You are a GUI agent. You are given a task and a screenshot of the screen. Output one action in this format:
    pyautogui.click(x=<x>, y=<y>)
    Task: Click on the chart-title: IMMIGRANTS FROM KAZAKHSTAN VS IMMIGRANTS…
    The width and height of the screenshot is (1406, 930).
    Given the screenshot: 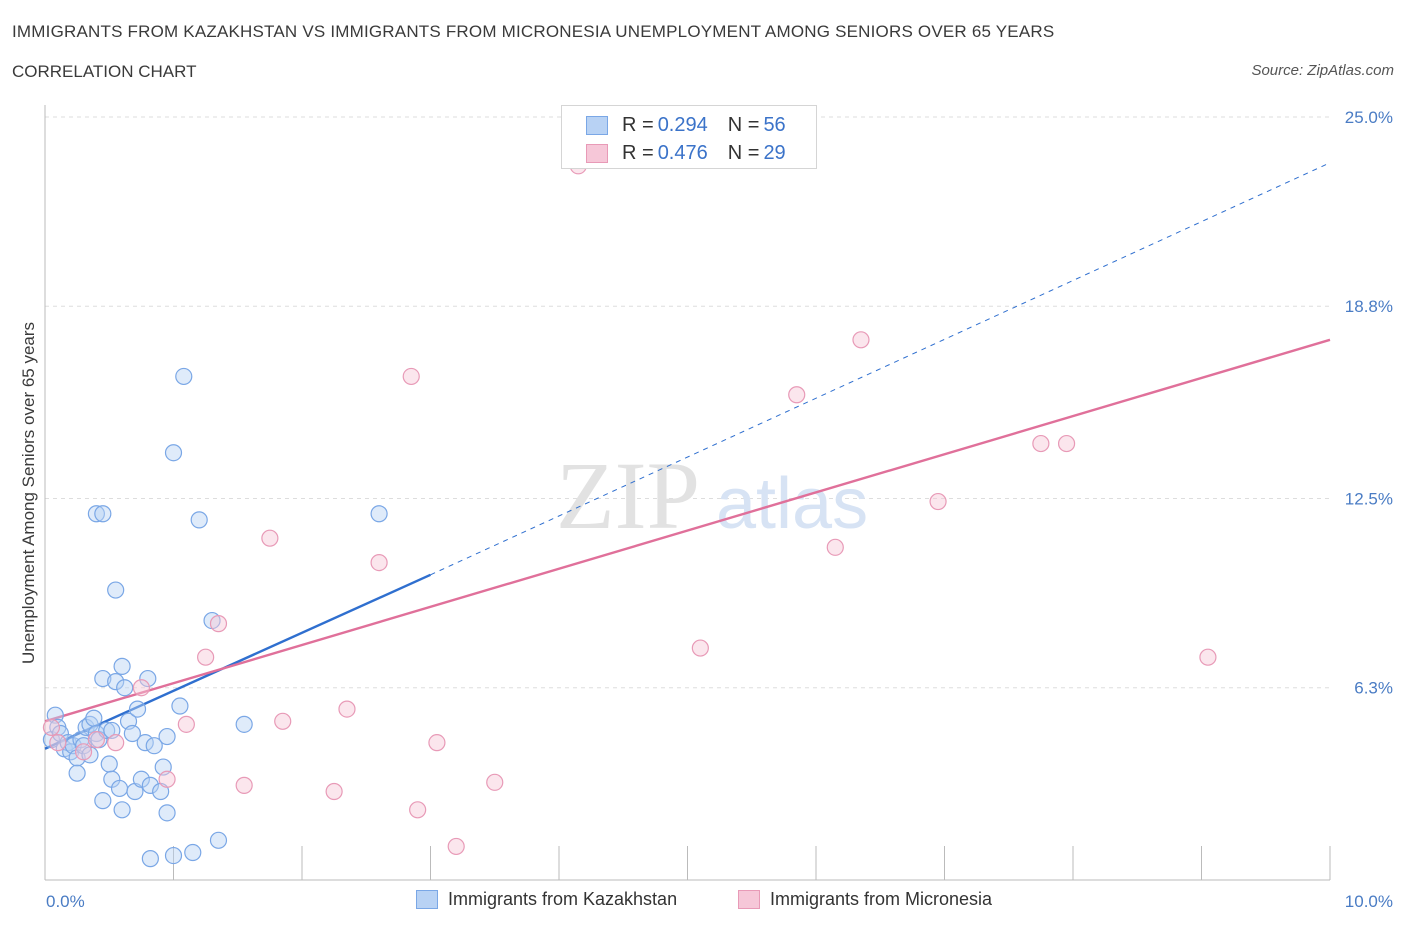 What is the action you would take?
    pyautogui.click(x=533, y=31)
    